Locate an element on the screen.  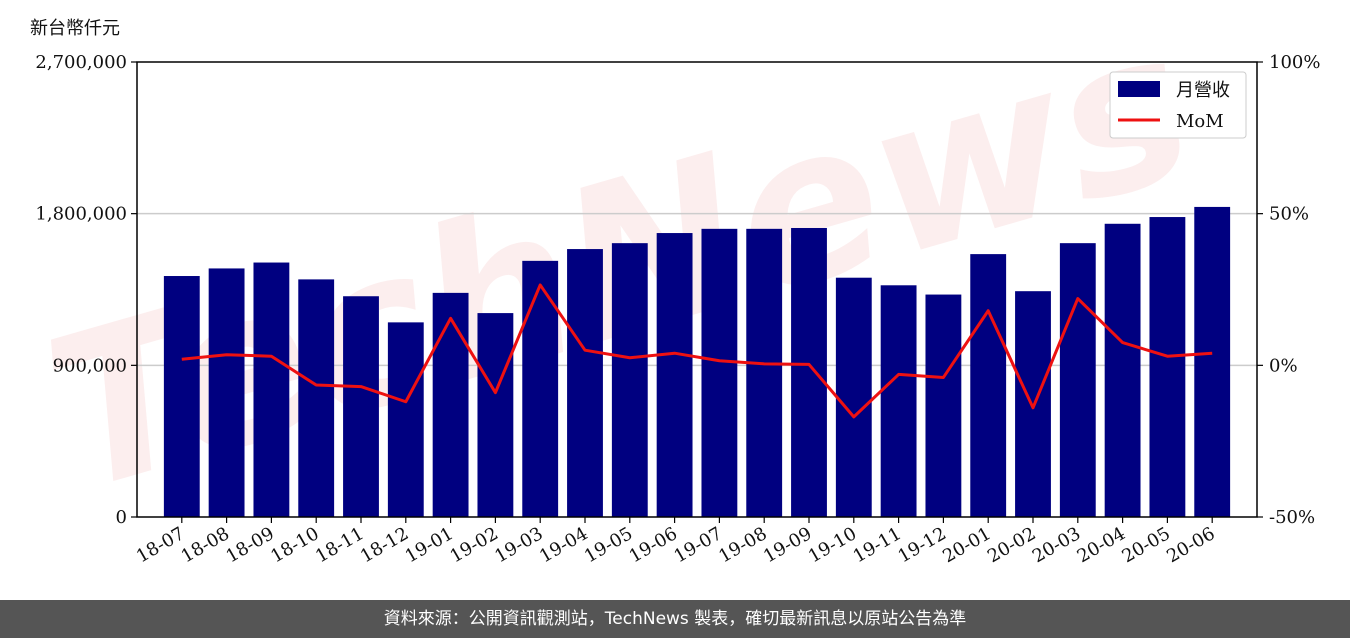
y-left-tick-label: 900,000 is located at coordinates (90, 365).